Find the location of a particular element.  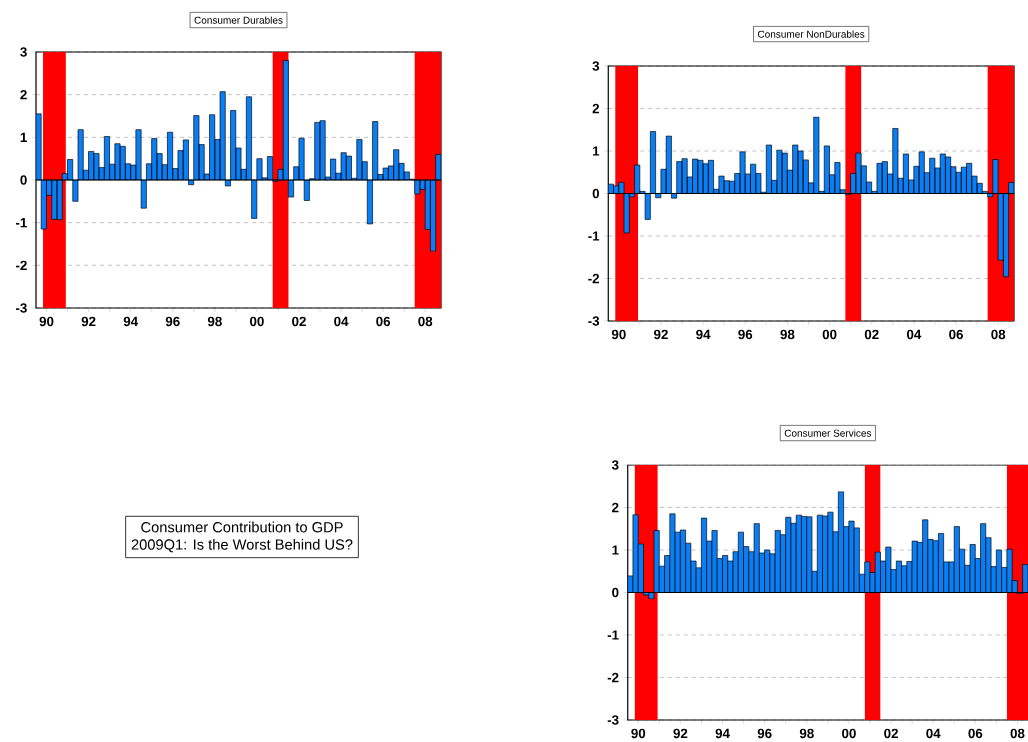

chart-title: Consumer Services is located at coordinates (828, 433).